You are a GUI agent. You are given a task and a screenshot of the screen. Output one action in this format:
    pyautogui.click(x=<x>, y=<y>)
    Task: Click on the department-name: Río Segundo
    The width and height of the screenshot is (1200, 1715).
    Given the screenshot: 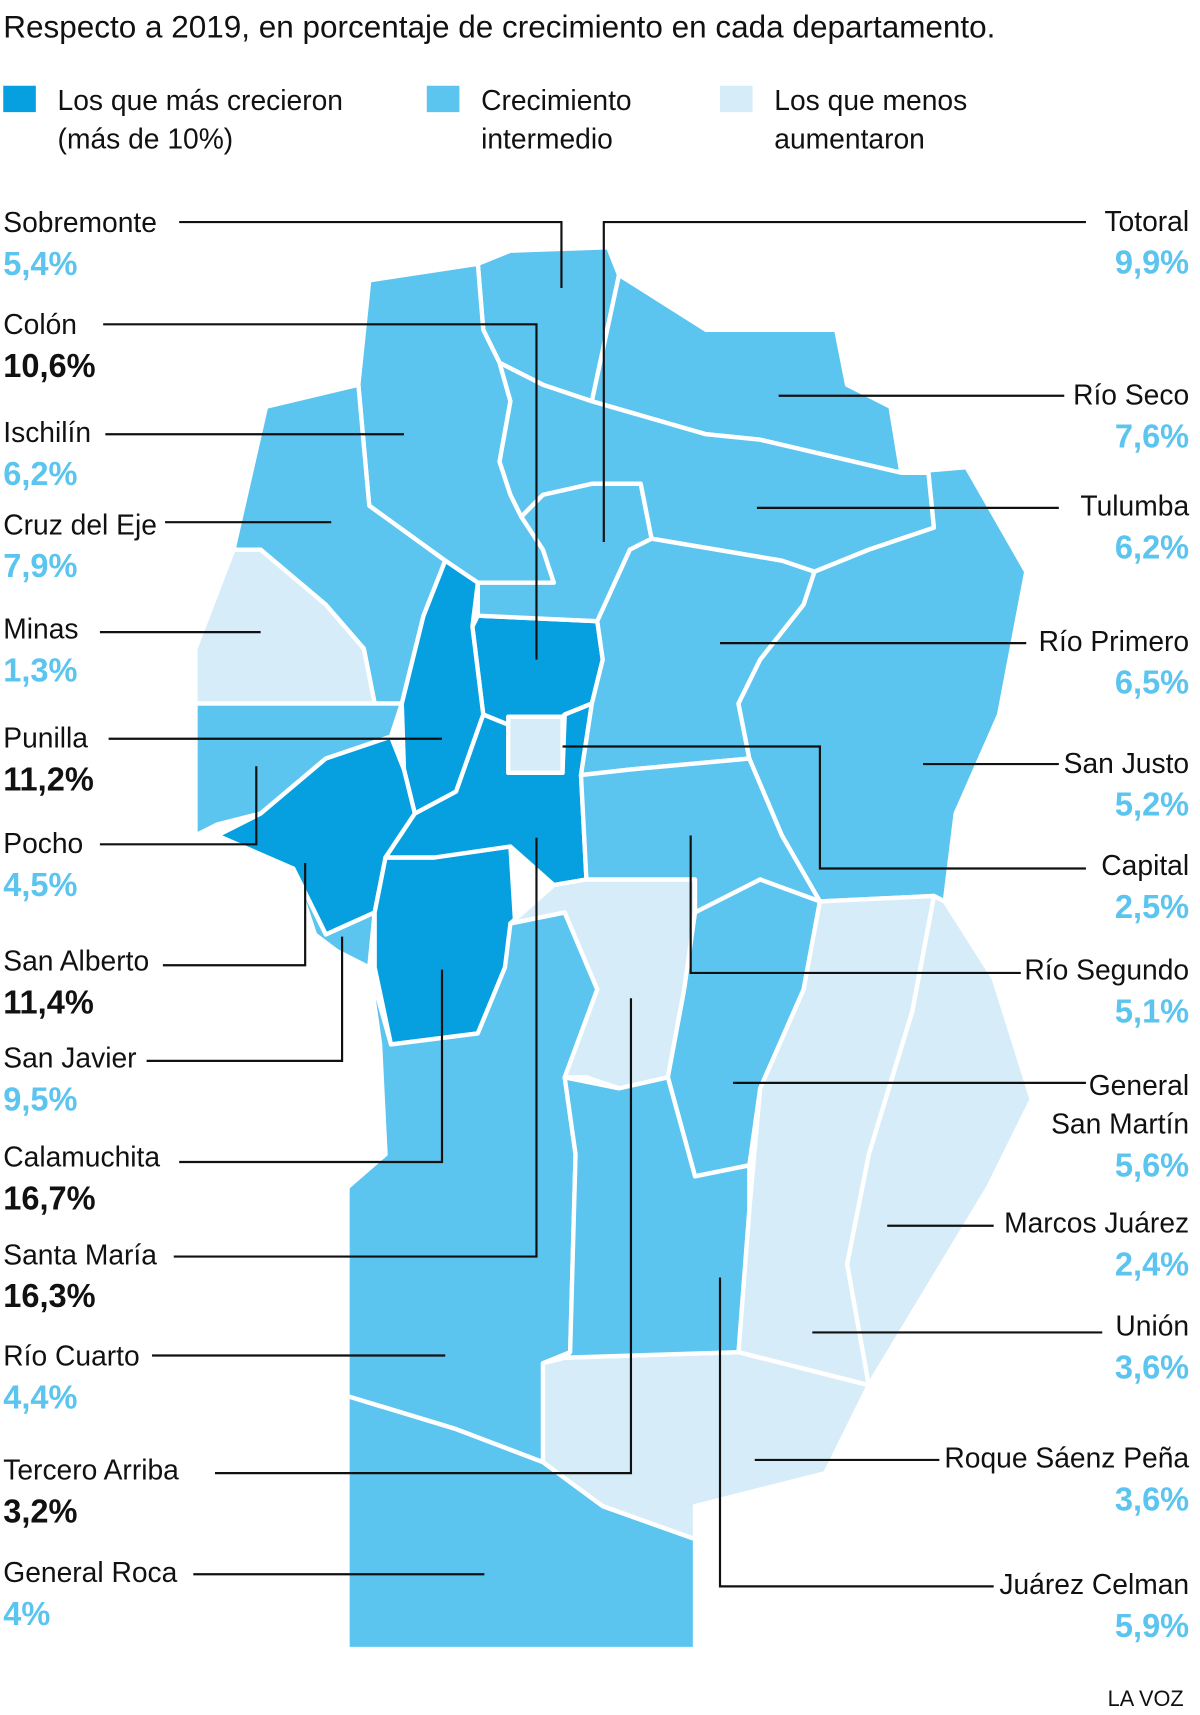 What is the action you would take?
    pyautogui.click(x=1106, y=970)
    